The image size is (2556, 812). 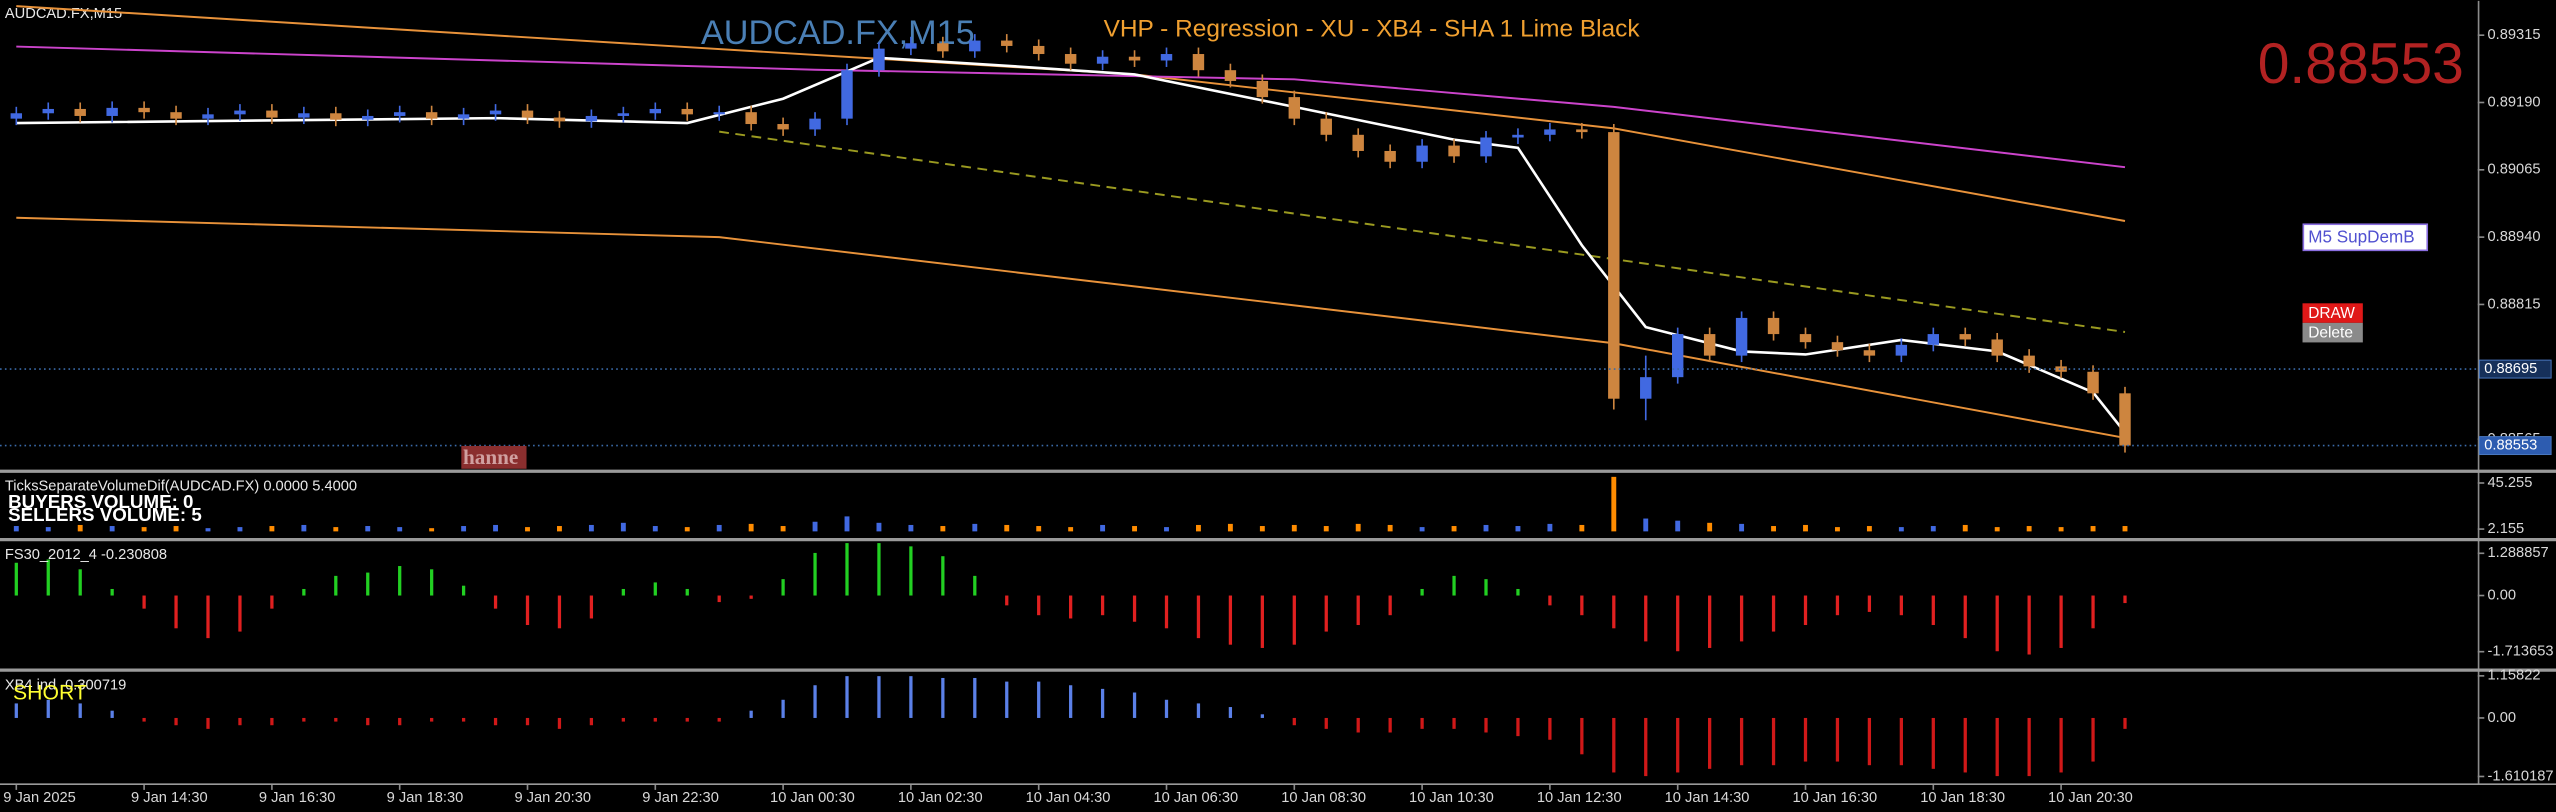 I want to click on x-tick-label: 10 Jan 00:30, so click(x=812, y=798).